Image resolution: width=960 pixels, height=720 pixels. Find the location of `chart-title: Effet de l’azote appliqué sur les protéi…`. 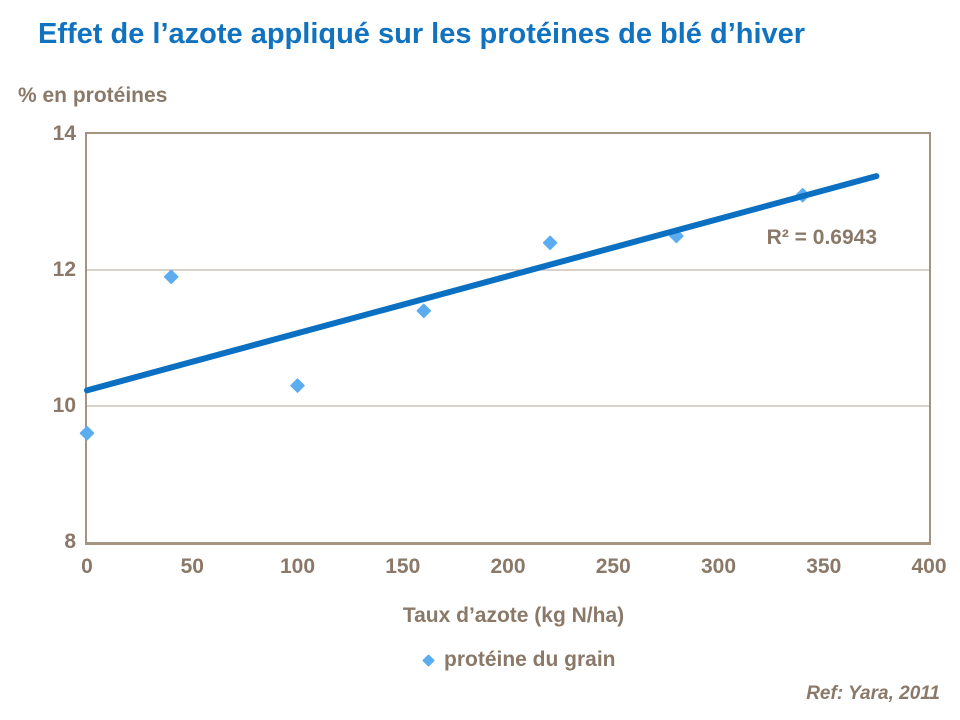

chart-title: Effet de l’azote appliqué sur les protéi… is located at coordinates (422, 34).